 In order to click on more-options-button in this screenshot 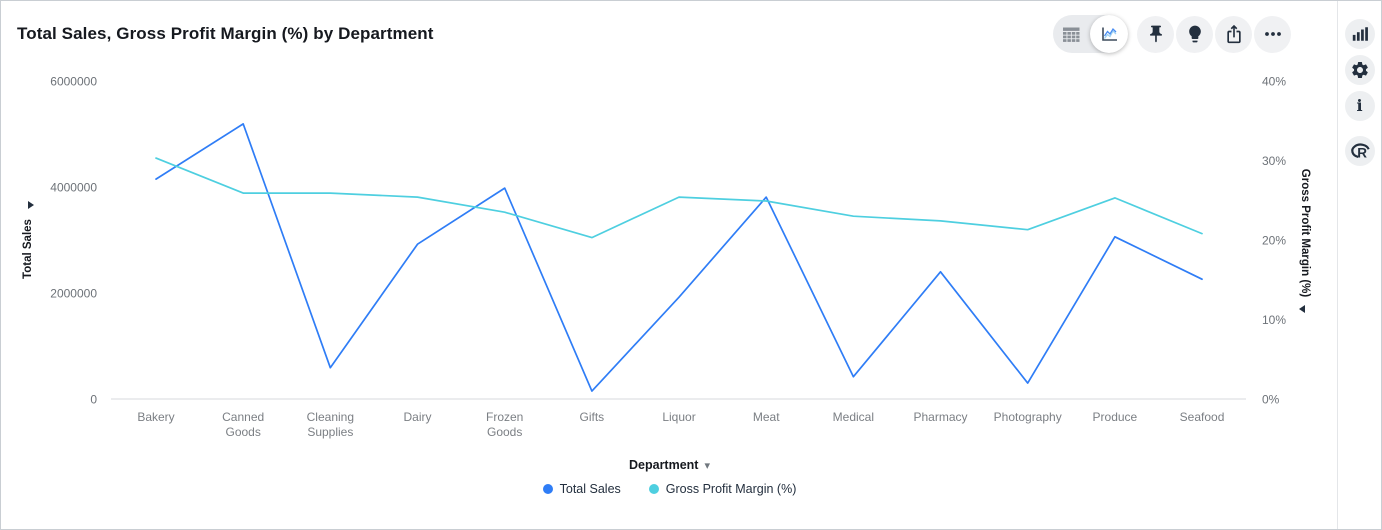, I will do `click(1272, 34)`.